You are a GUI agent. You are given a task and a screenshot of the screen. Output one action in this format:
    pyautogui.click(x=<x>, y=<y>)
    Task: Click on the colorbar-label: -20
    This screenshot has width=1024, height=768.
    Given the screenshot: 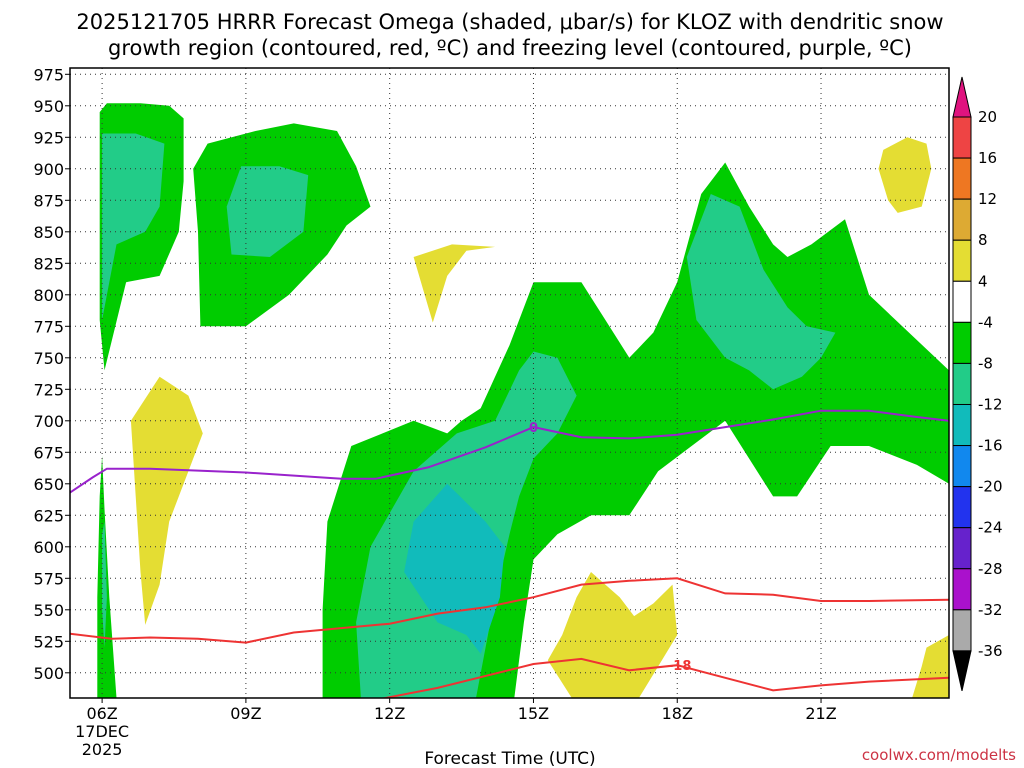 What is the action you would take?
    pyautogui.click(x=990, y=487)
    